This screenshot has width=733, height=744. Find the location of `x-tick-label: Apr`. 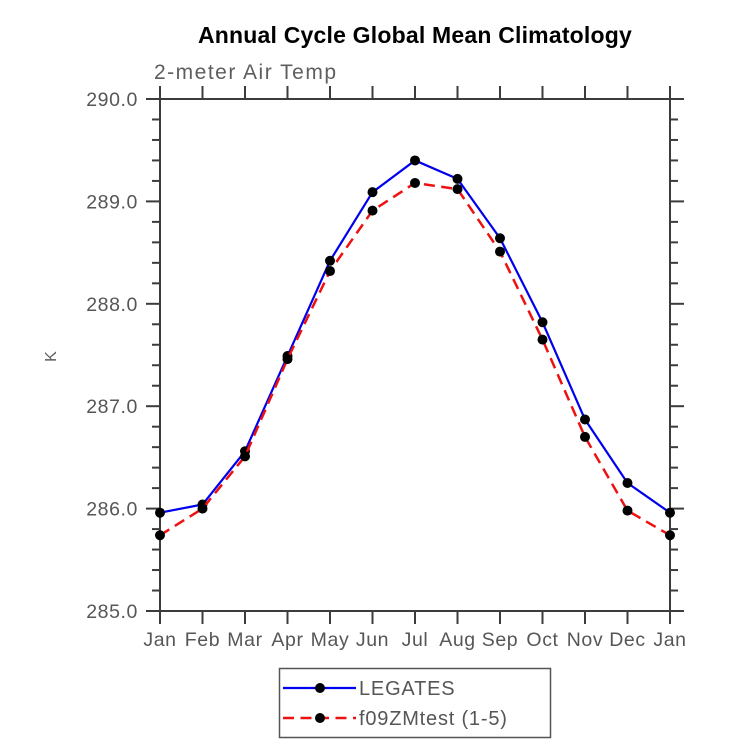

x-tick-label: Apr is located at coordinates (287, 640).